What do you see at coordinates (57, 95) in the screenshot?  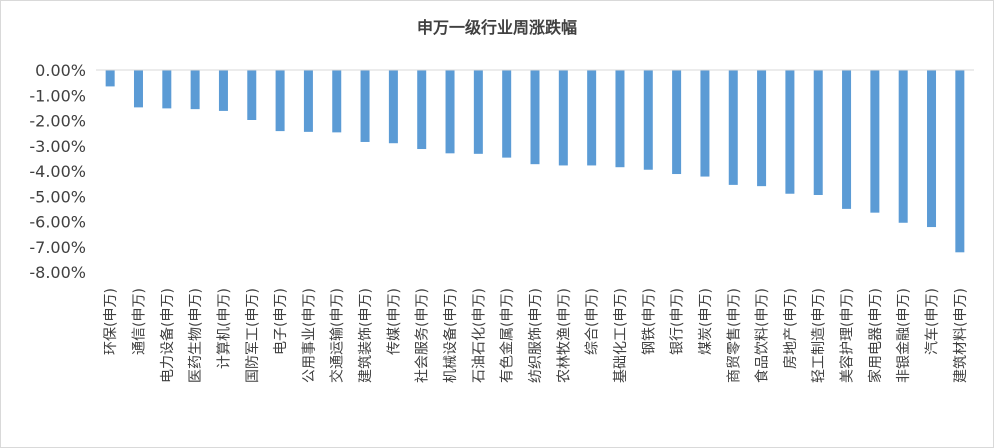 I see `y-tick-label: -1.00%` at bounding box center [57, 95].